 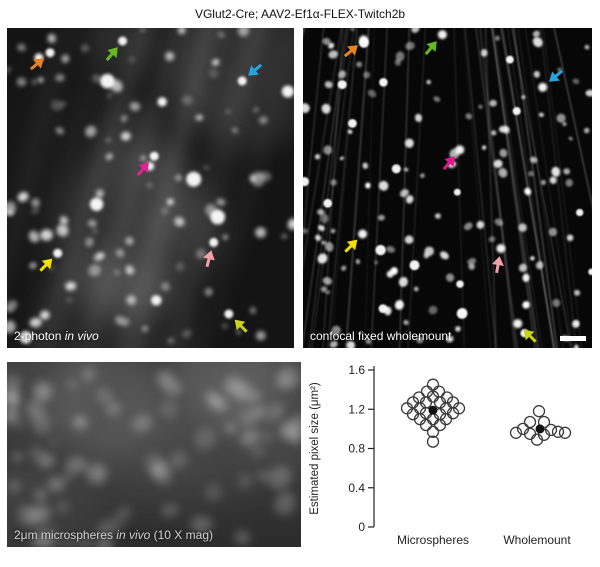 I want to click on figure-title: VGlut2-Cre; AAV2-Ef1α-FLEX-Twitch2b, so click(x=300, y=14).